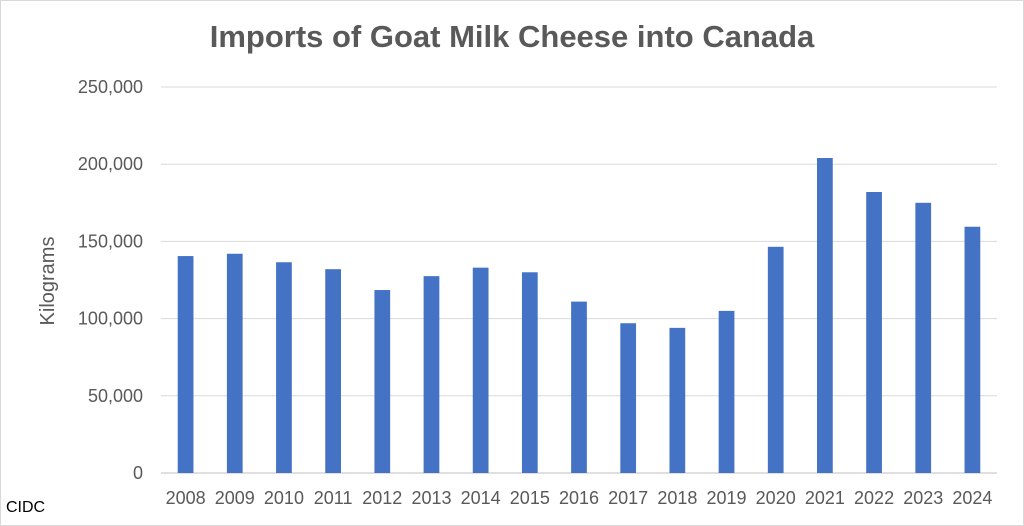  Describe the element at coordinates (825, 316) in the screenshot. I see `bar-2021` at that location.